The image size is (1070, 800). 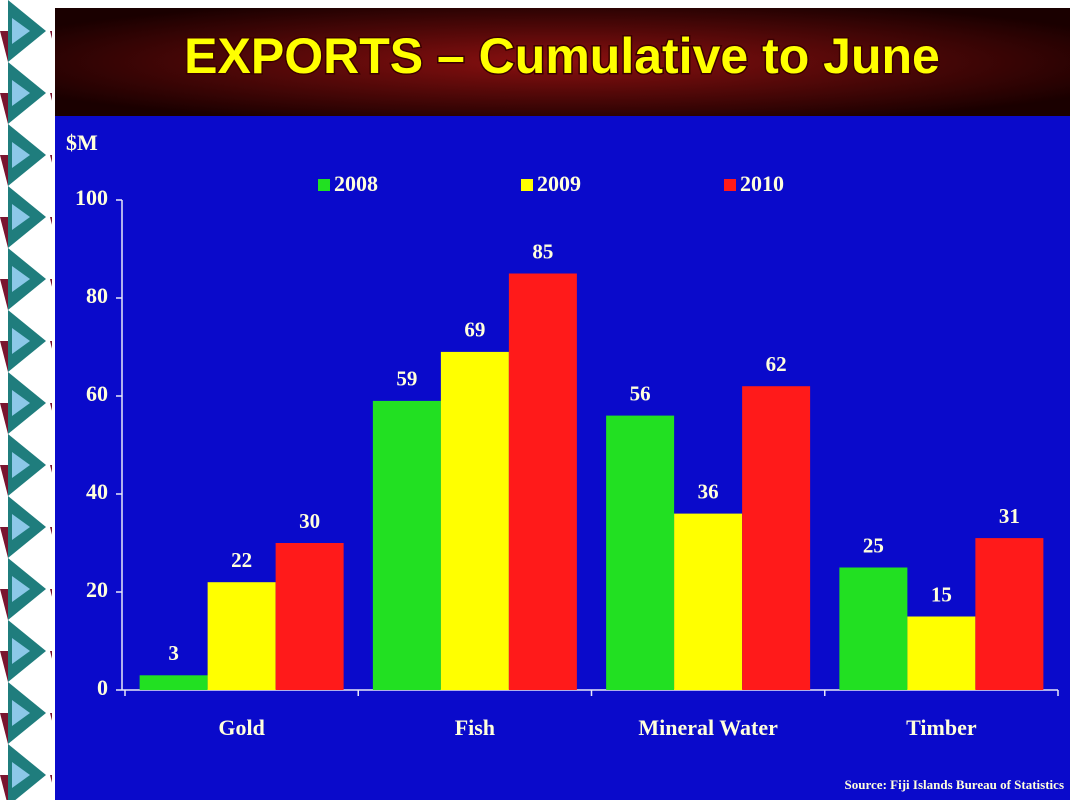 What do you see at coordinates (173, 653) in the screenshot?
I see `data-label: 3` at bounding box center [173, 653].